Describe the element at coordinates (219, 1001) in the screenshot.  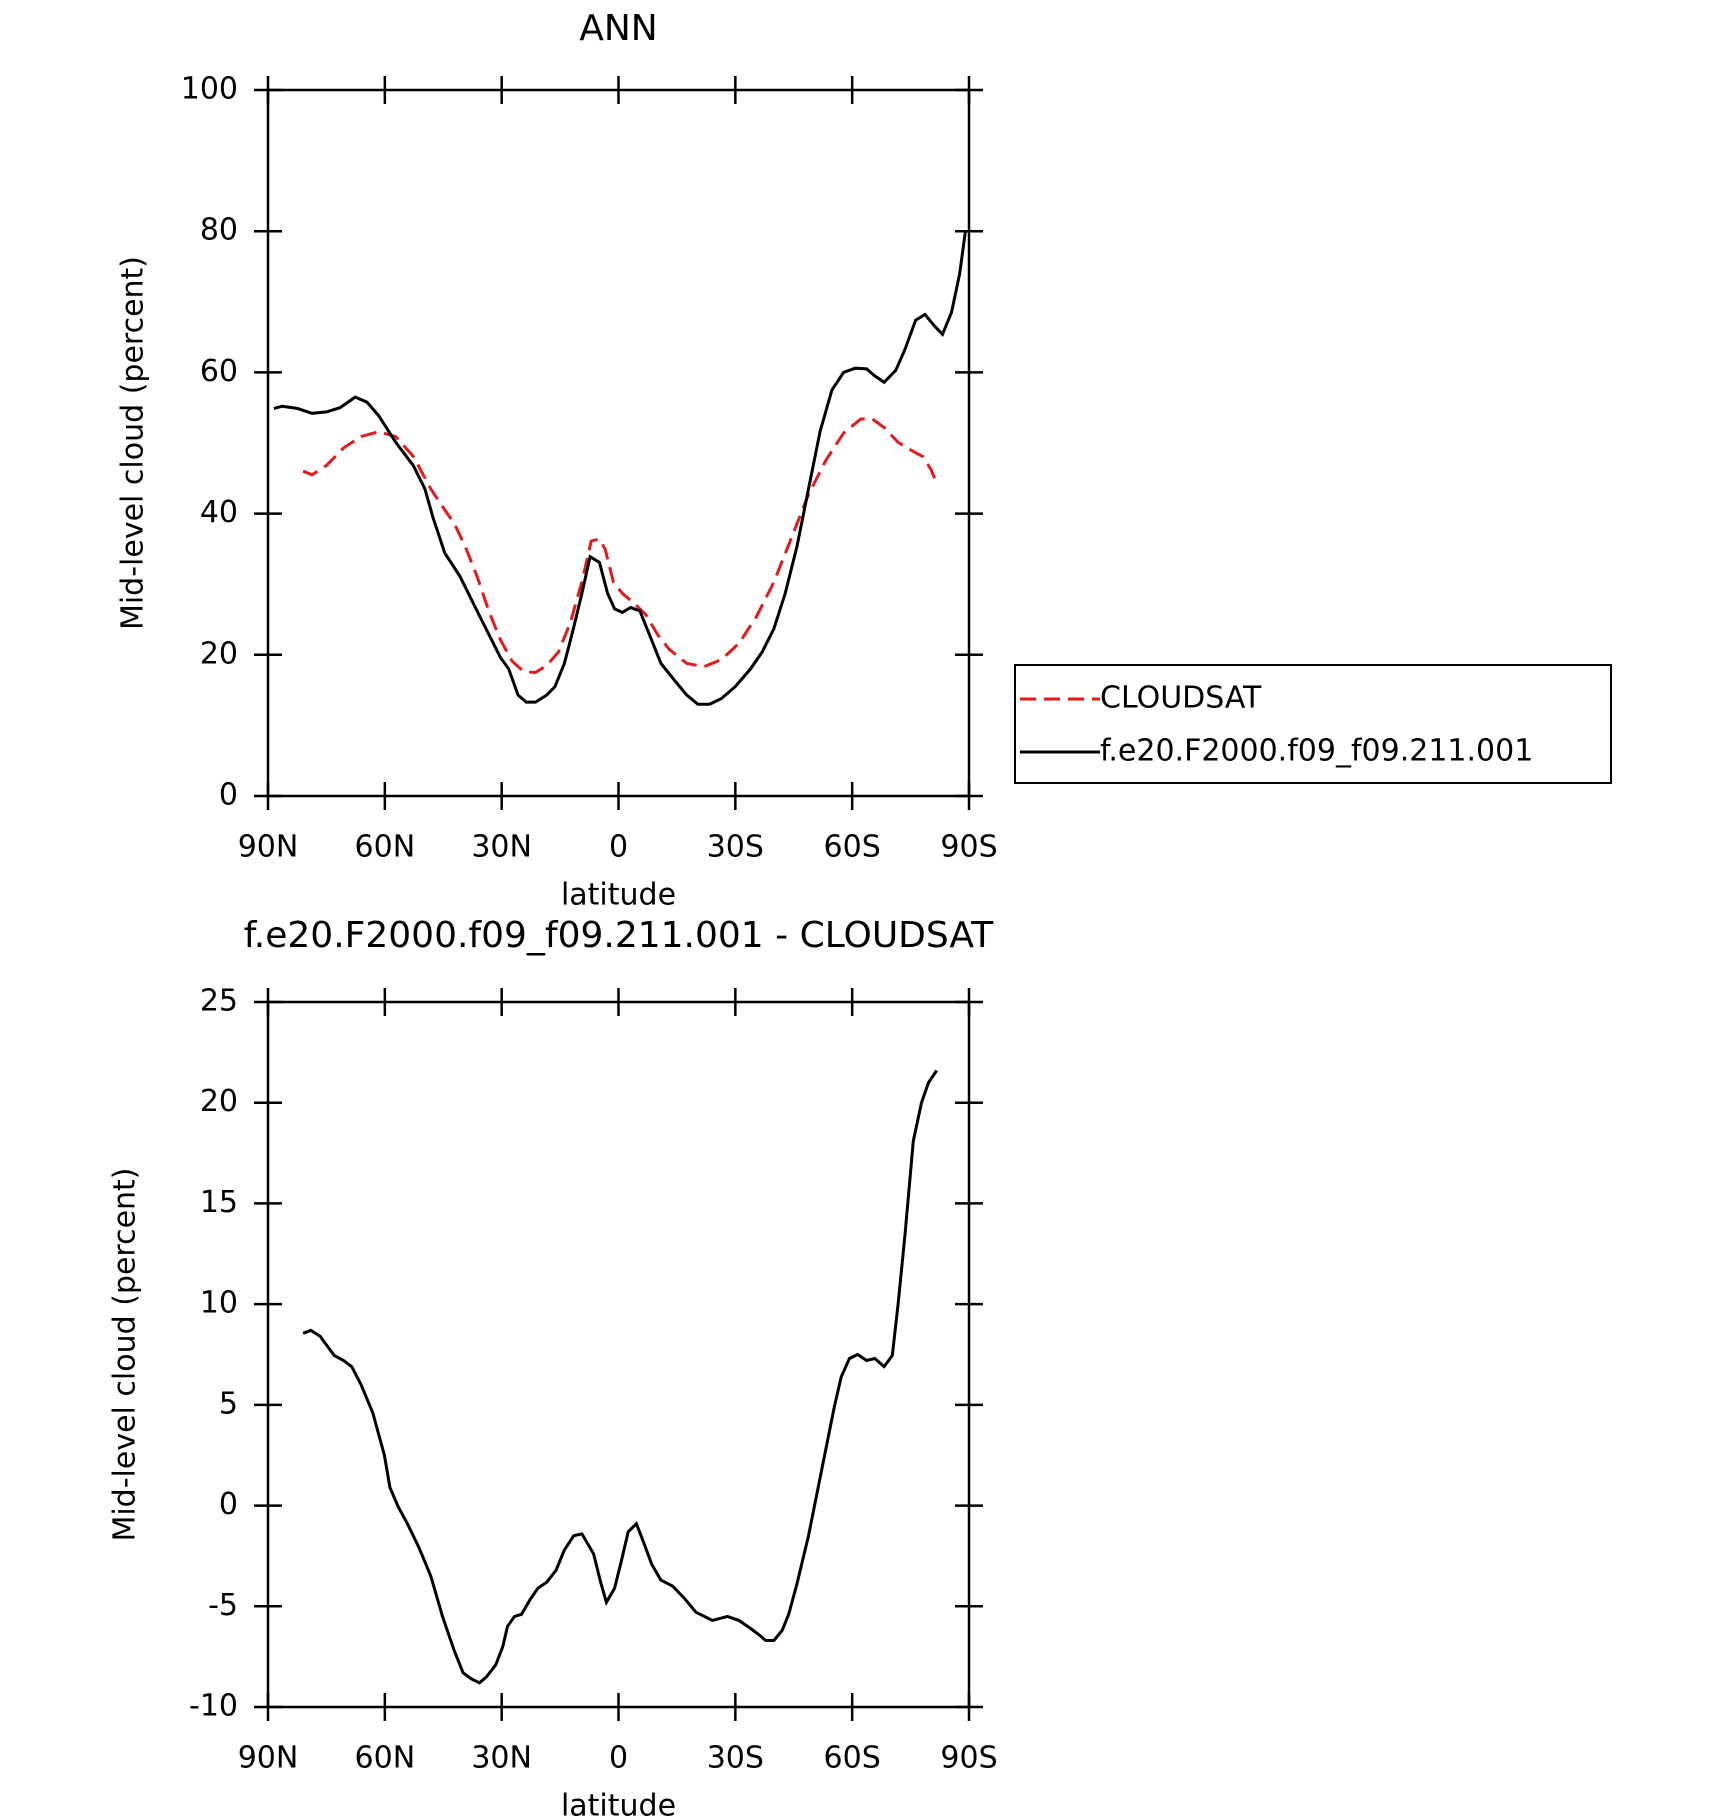
I see `y-tick-label: 25` at that location.